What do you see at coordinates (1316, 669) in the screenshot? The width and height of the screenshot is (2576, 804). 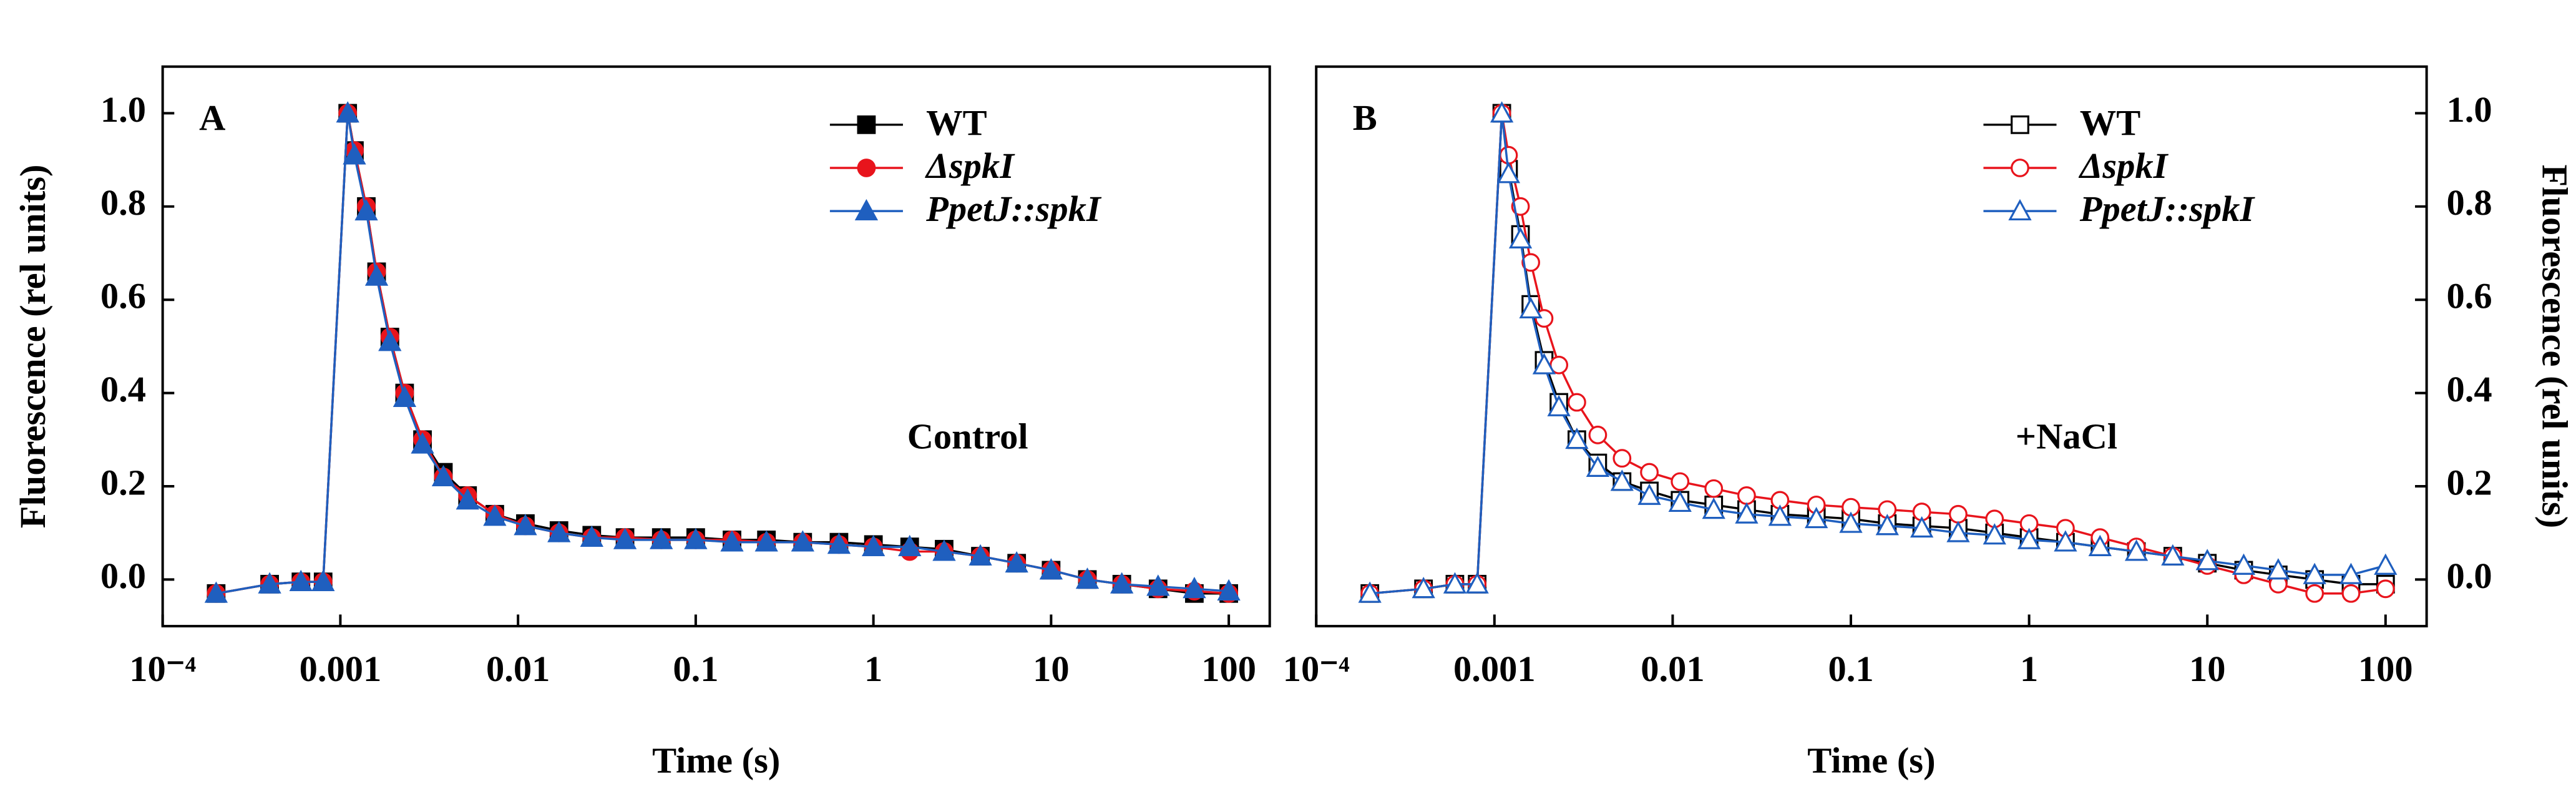 I see `x-tick-label: 10⁻⁴` at bounding box center [1316, 669].